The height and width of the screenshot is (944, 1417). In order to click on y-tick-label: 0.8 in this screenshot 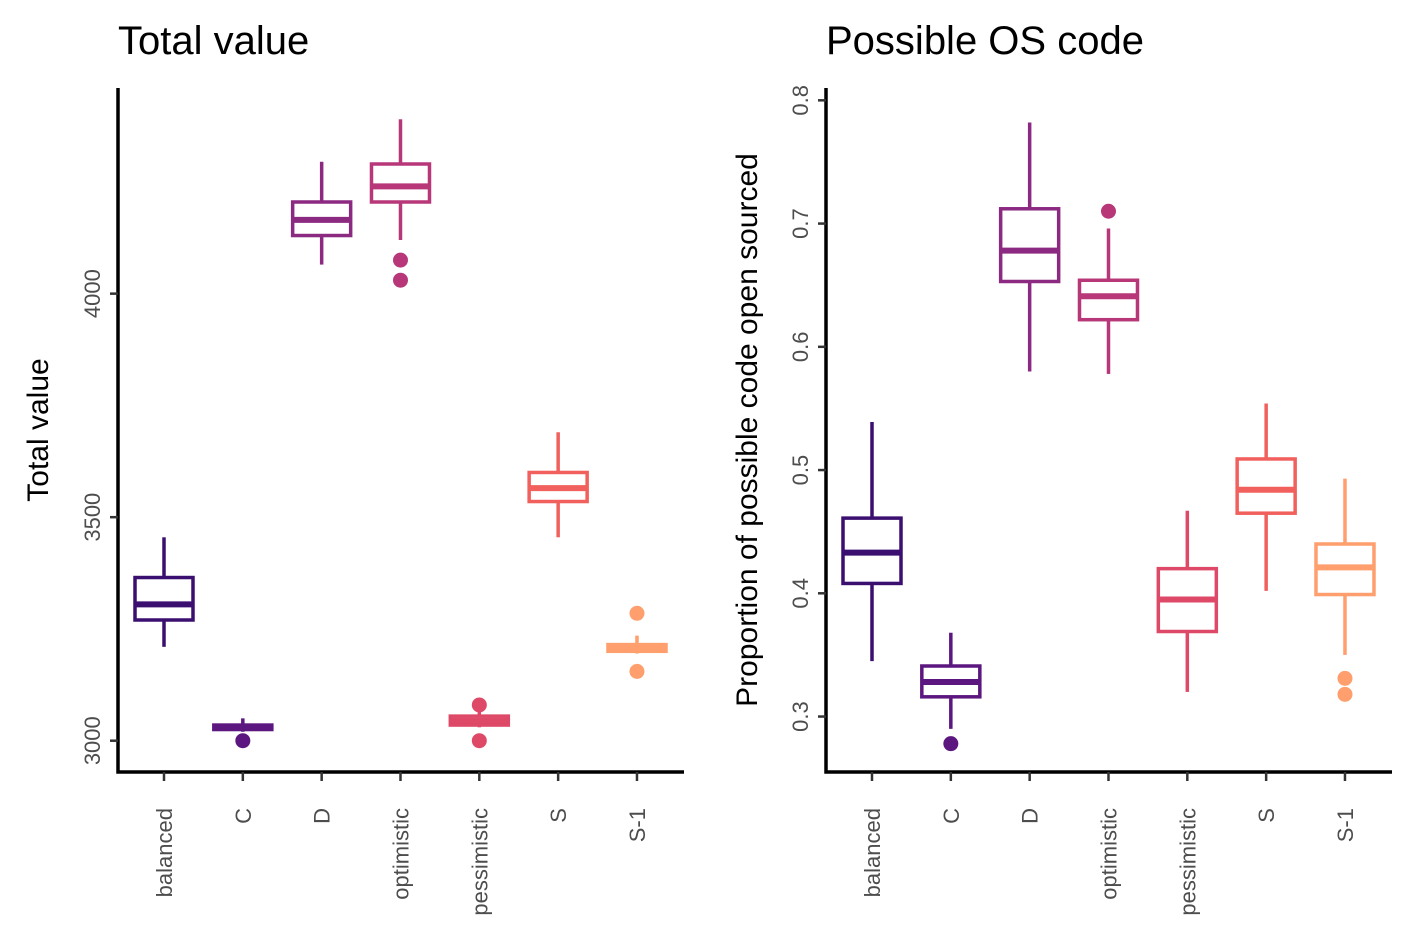, I will do `click(800, 100)`.